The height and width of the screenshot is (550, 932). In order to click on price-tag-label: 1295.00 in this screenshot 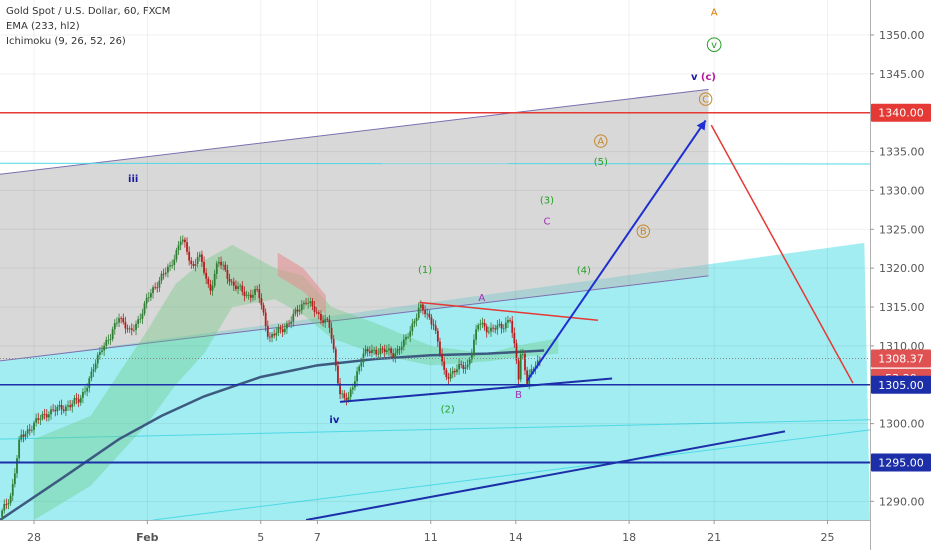, I will do `click(901, 462)`.